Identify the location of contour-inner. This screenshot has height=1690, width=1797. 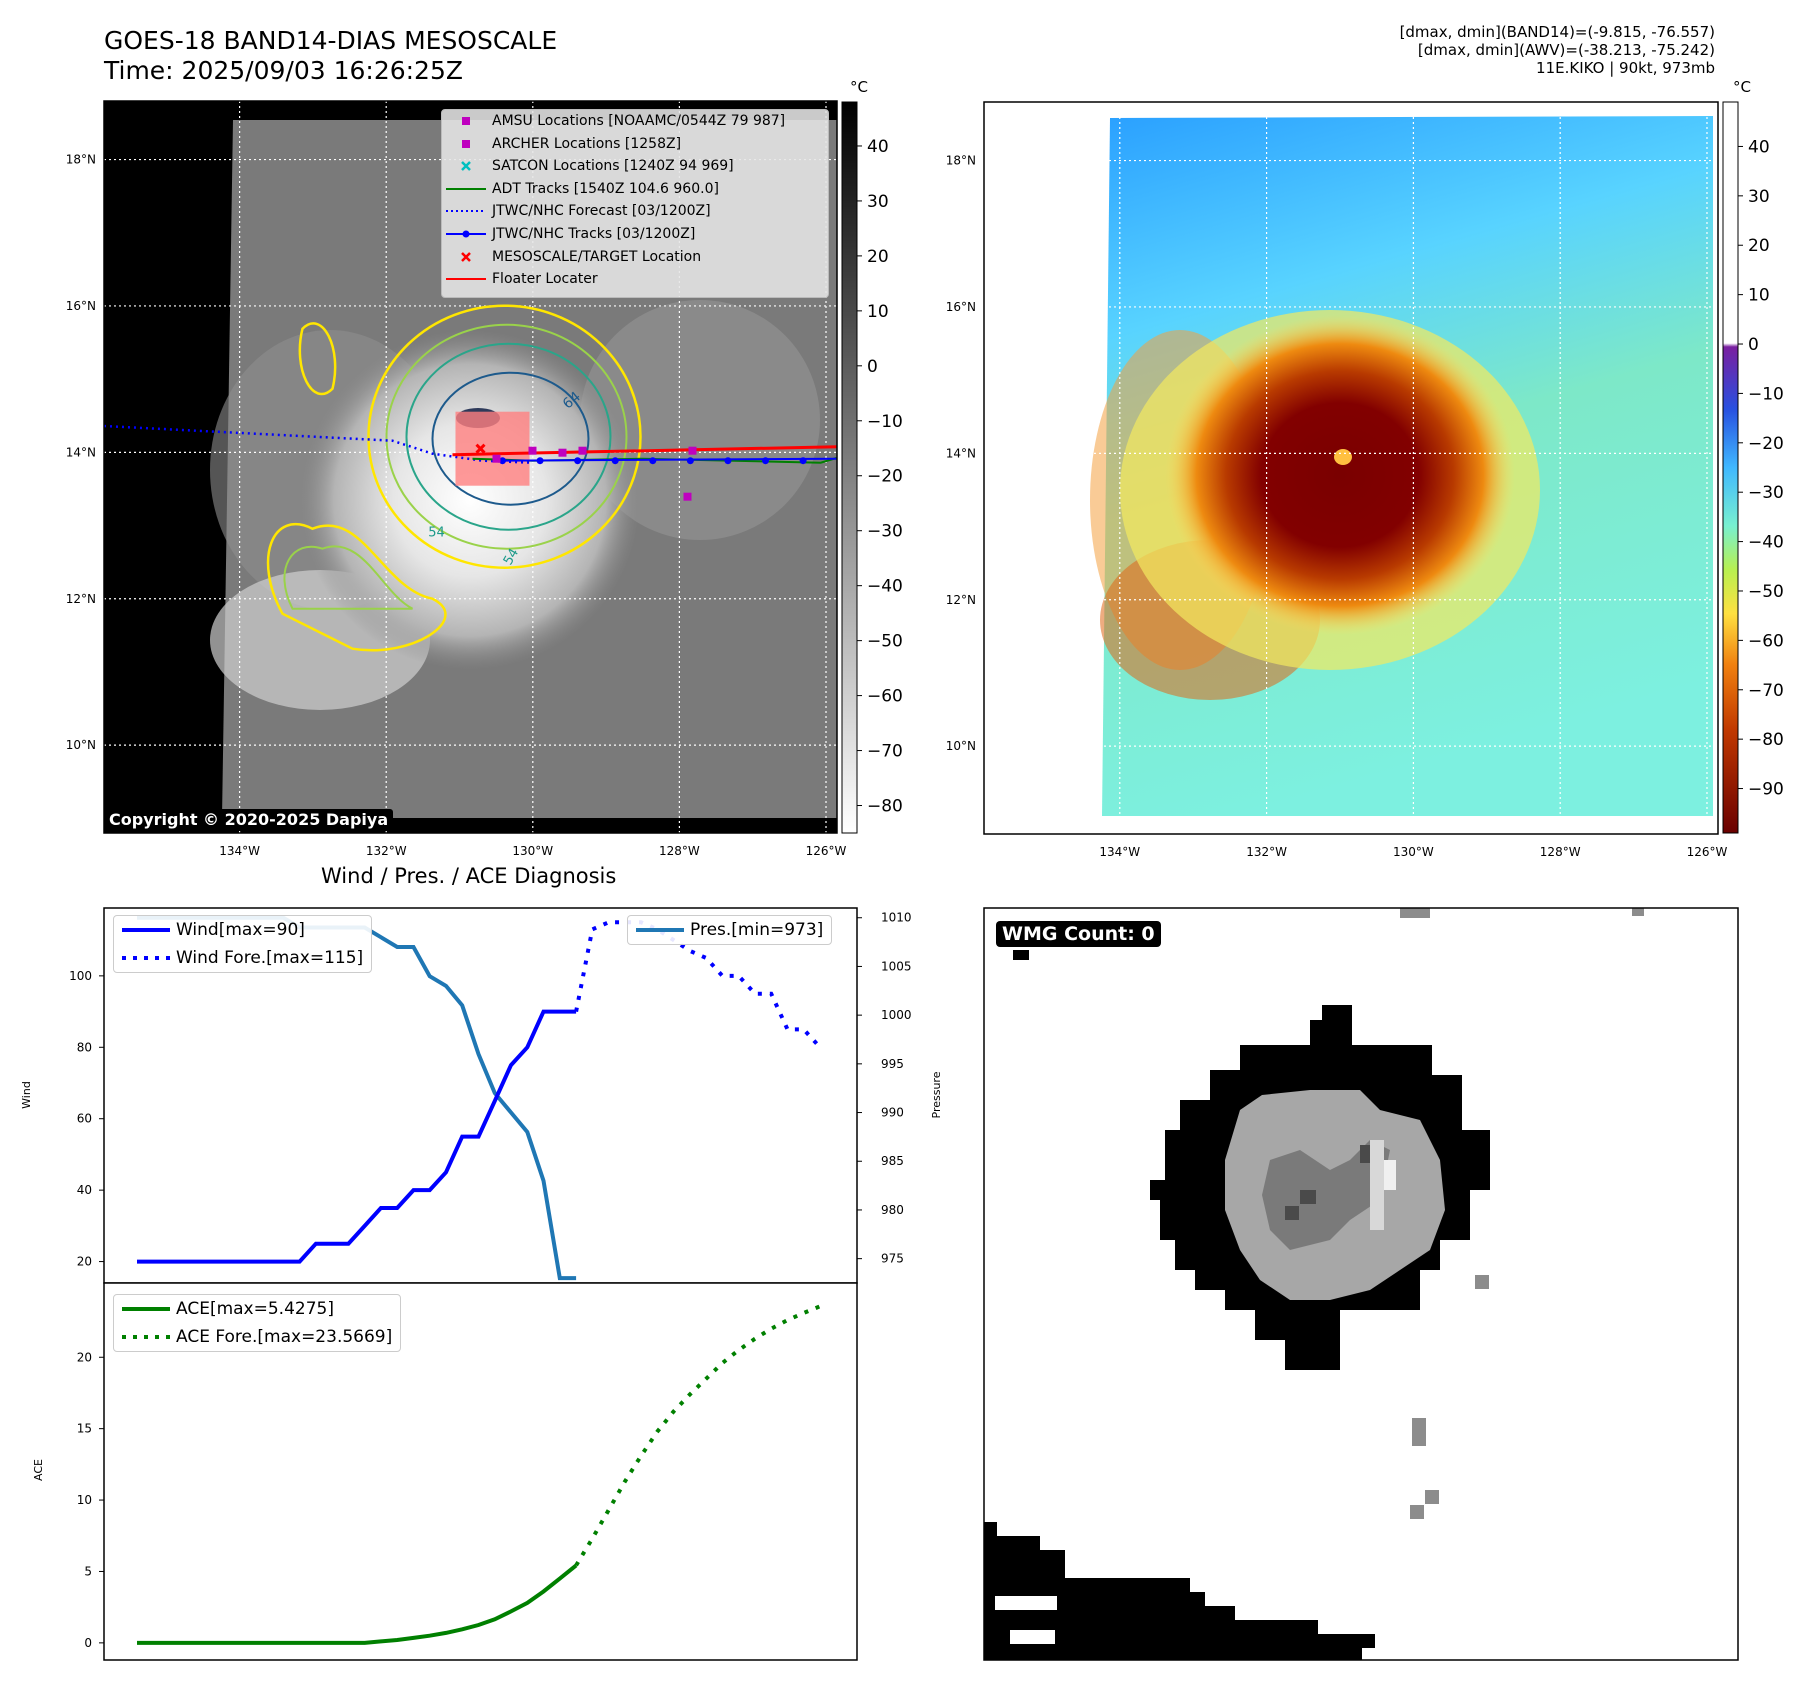
(510, 438).